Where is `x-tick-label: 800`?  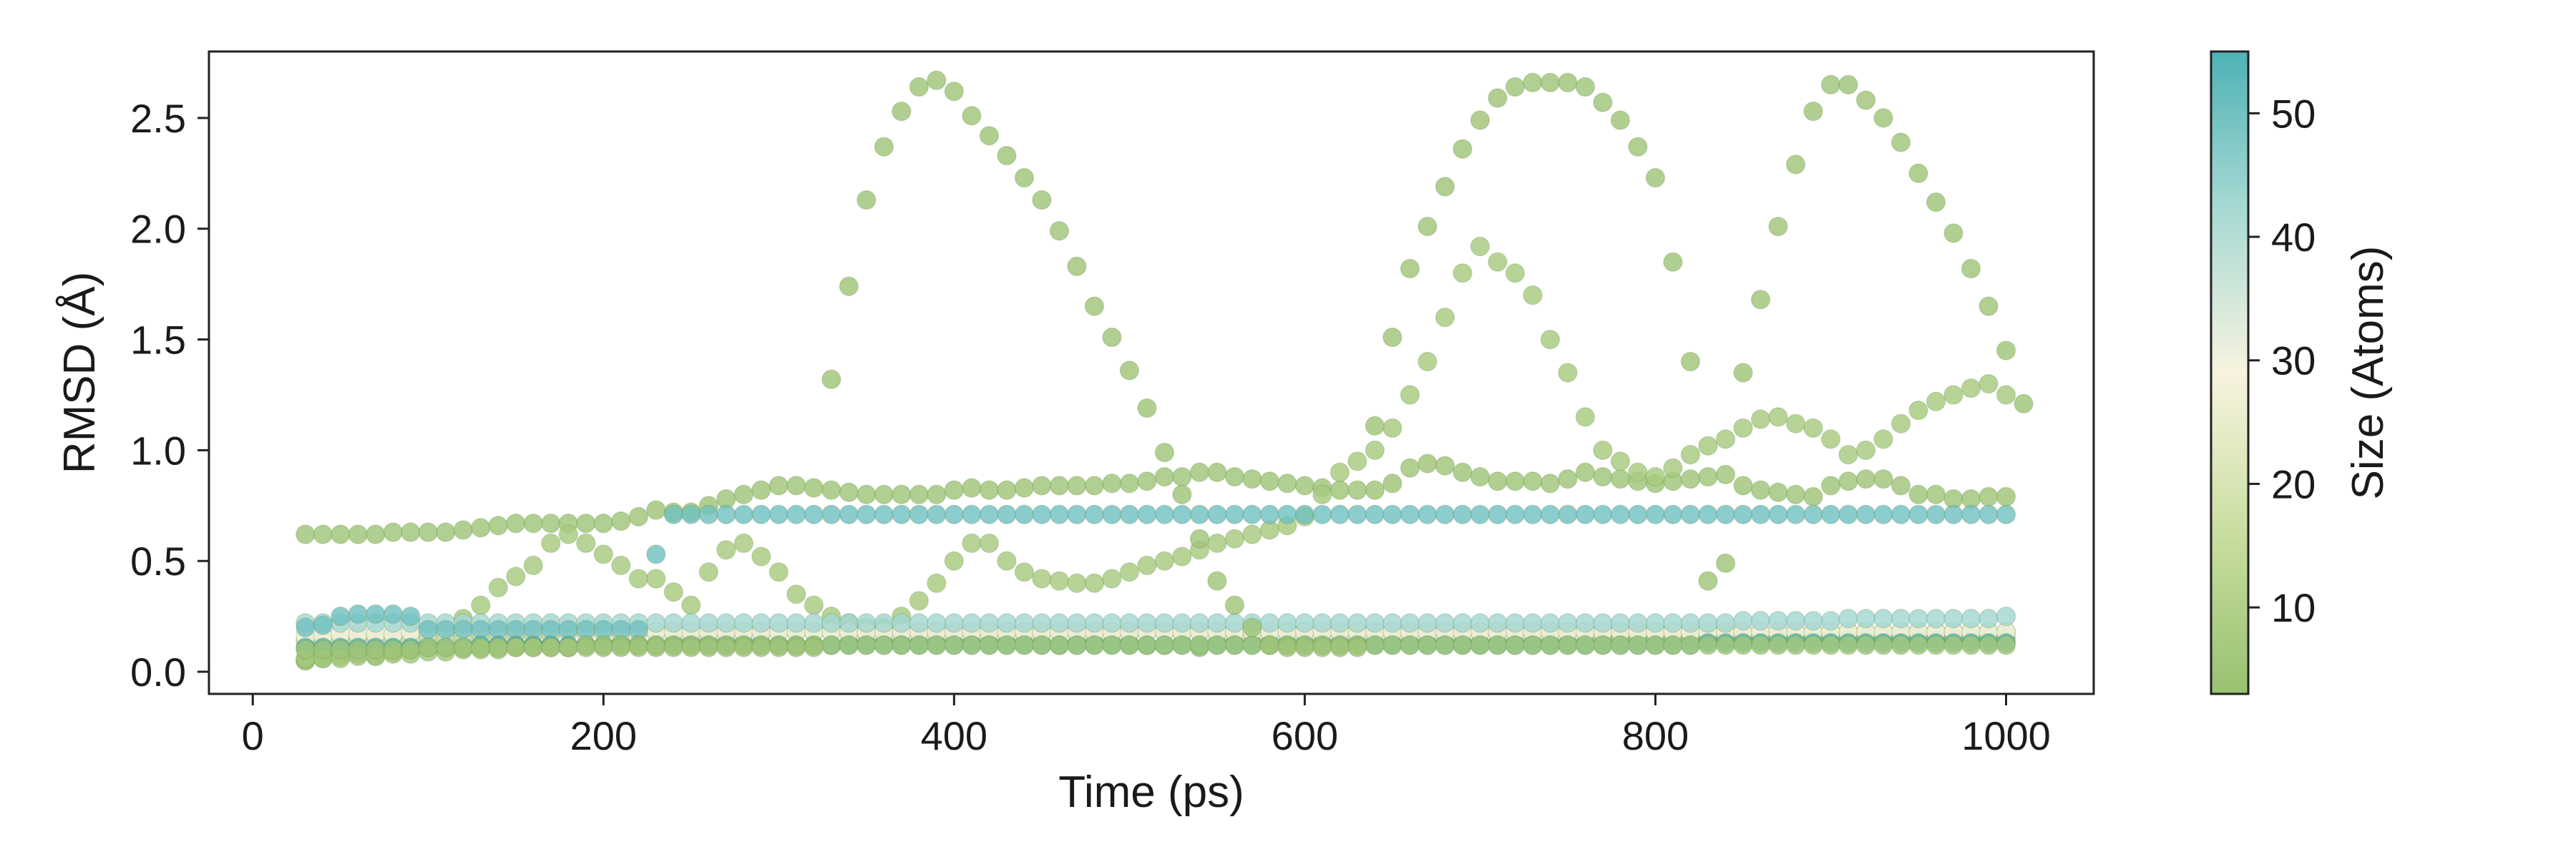
x-tick-label: 800 is located at coordinates (1655, 736).